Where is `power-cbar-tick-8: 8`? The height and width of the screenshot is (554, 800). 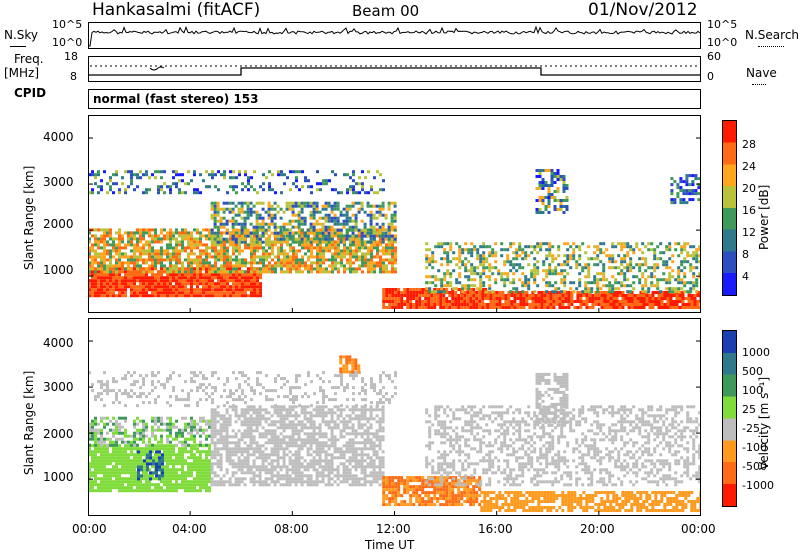
power-cbar-tick-8: 8 is located at coordinates (745, 254).